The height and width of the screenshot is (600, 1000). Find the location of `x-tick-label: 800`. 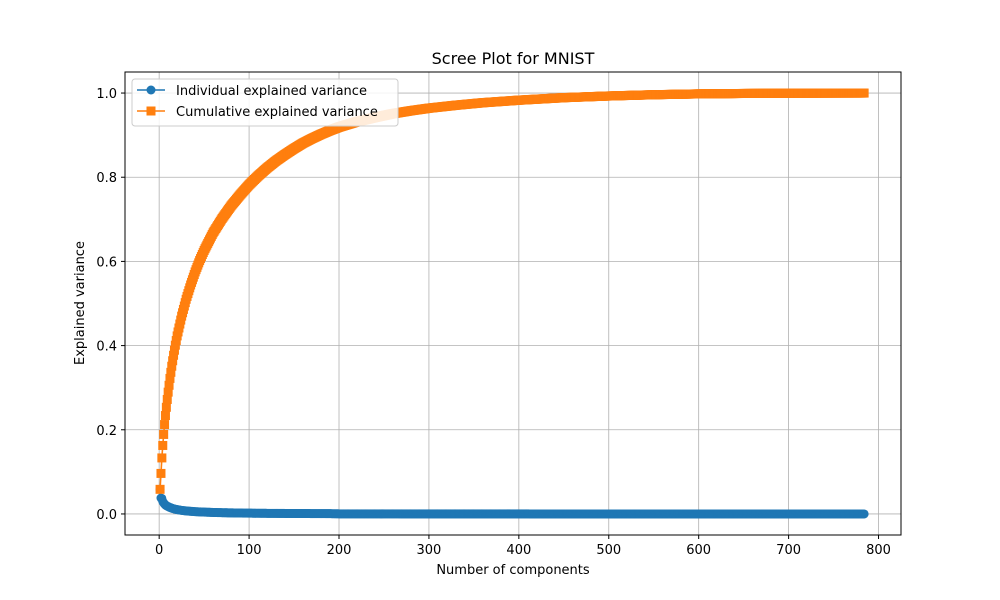

x-tick-label: 800 is located at coordinates (878, 550).